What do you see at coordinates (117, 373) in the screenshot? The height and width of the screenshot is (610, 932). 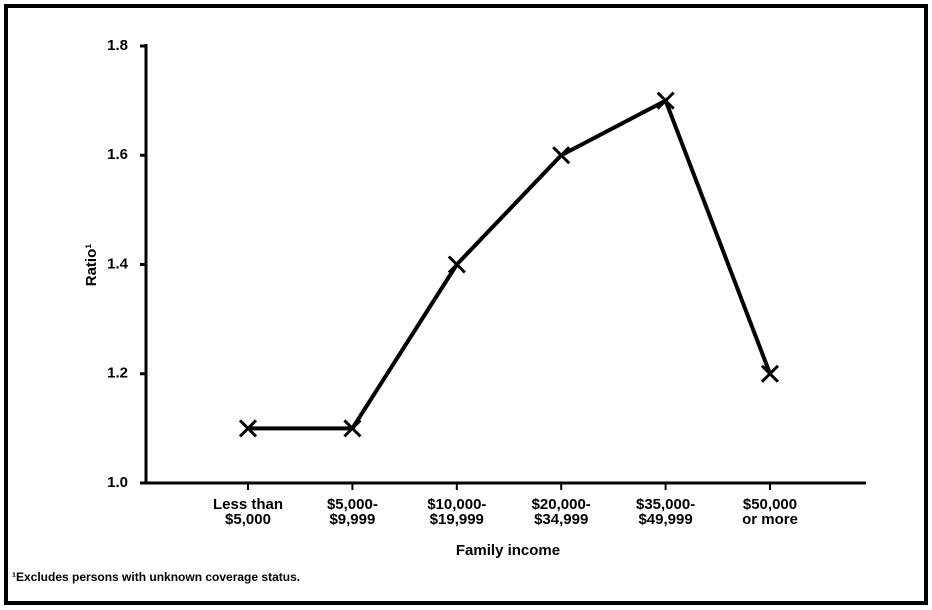 I see `y-tick-label: 1.2` at bounding box center [117, 373].